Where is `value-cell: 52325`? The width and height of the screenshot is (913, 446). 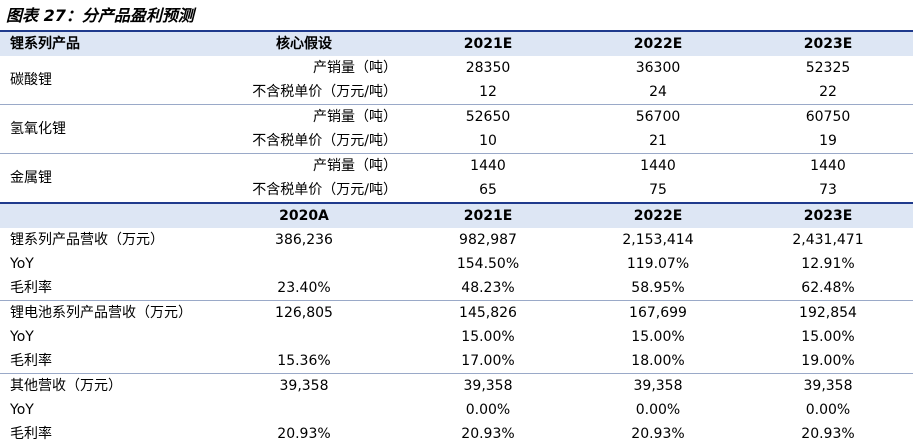
value-cell: 52325 is located at coordinates (828, 68).